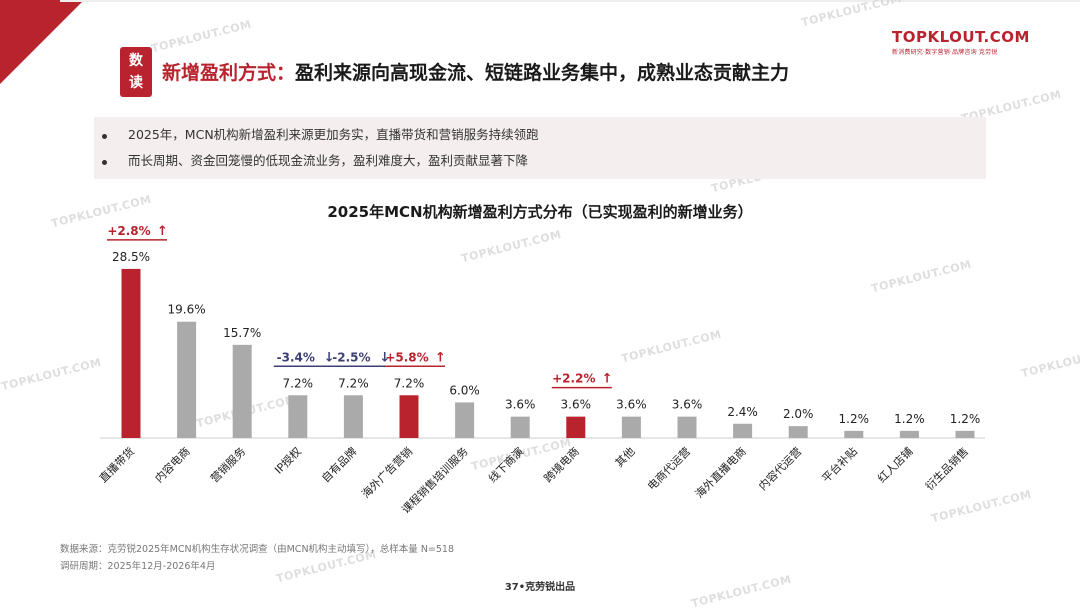  Describe the element at coordinates (131, 257) in the screenshot. I see `bar-value-label: 28.5%` at that location.